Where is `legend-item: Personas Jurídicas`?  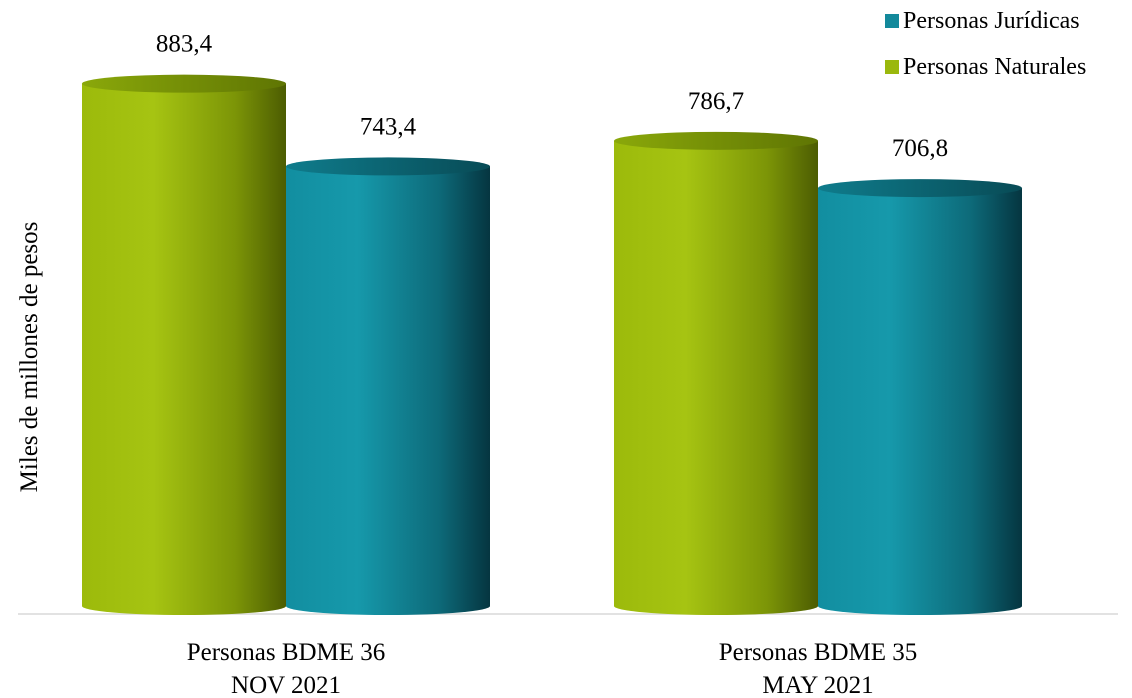
legend-item: Personas Jurídicas is located at coordinates (982, 21).